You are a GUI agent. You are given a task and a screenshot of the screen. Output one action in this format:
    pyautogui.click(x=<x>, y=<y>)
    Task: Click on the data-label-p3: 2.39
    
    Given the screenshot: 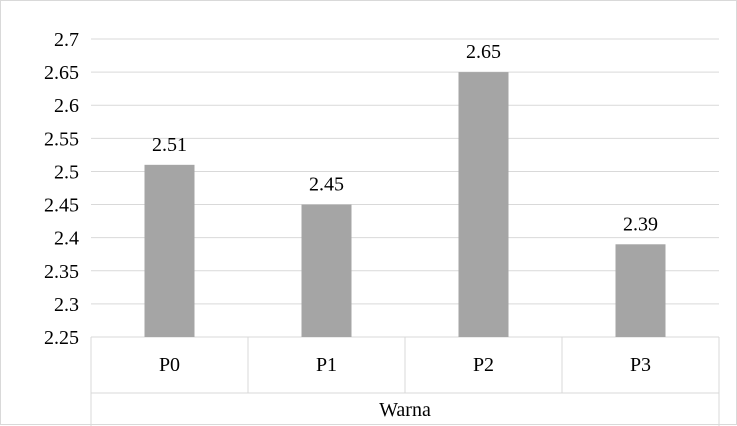 What is the action you would take?
    pyautogui.click(x=640, y=224)
    